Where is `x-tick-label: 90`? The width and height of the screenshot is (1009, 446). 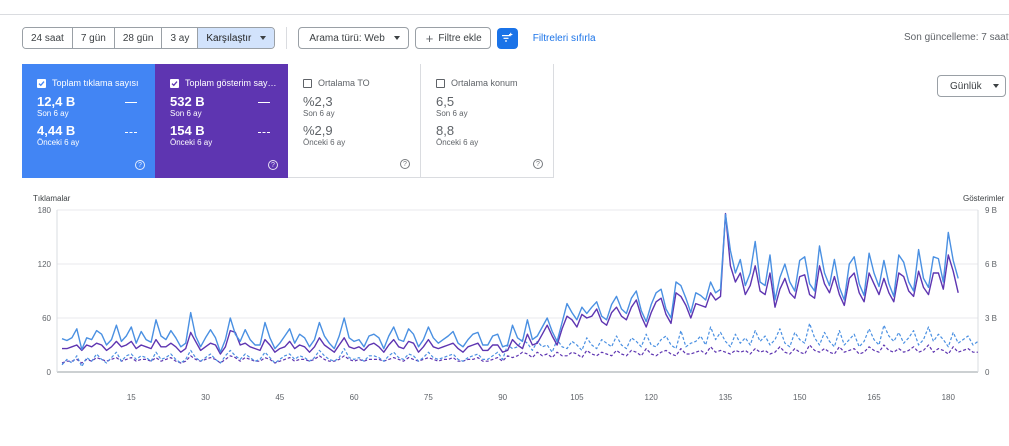 x-tick-label: 90 is located at coordinates (502, 397).